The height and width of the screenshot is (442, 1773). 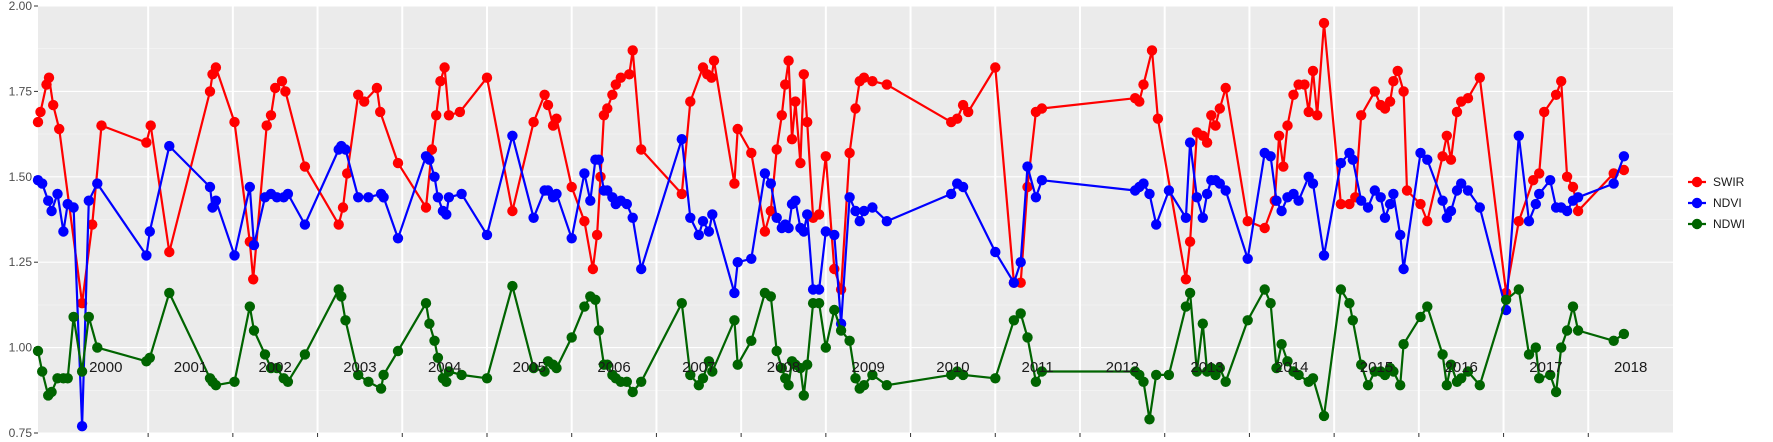 I want to click on legend-label: NDWI, so click(x=1729, y=224).